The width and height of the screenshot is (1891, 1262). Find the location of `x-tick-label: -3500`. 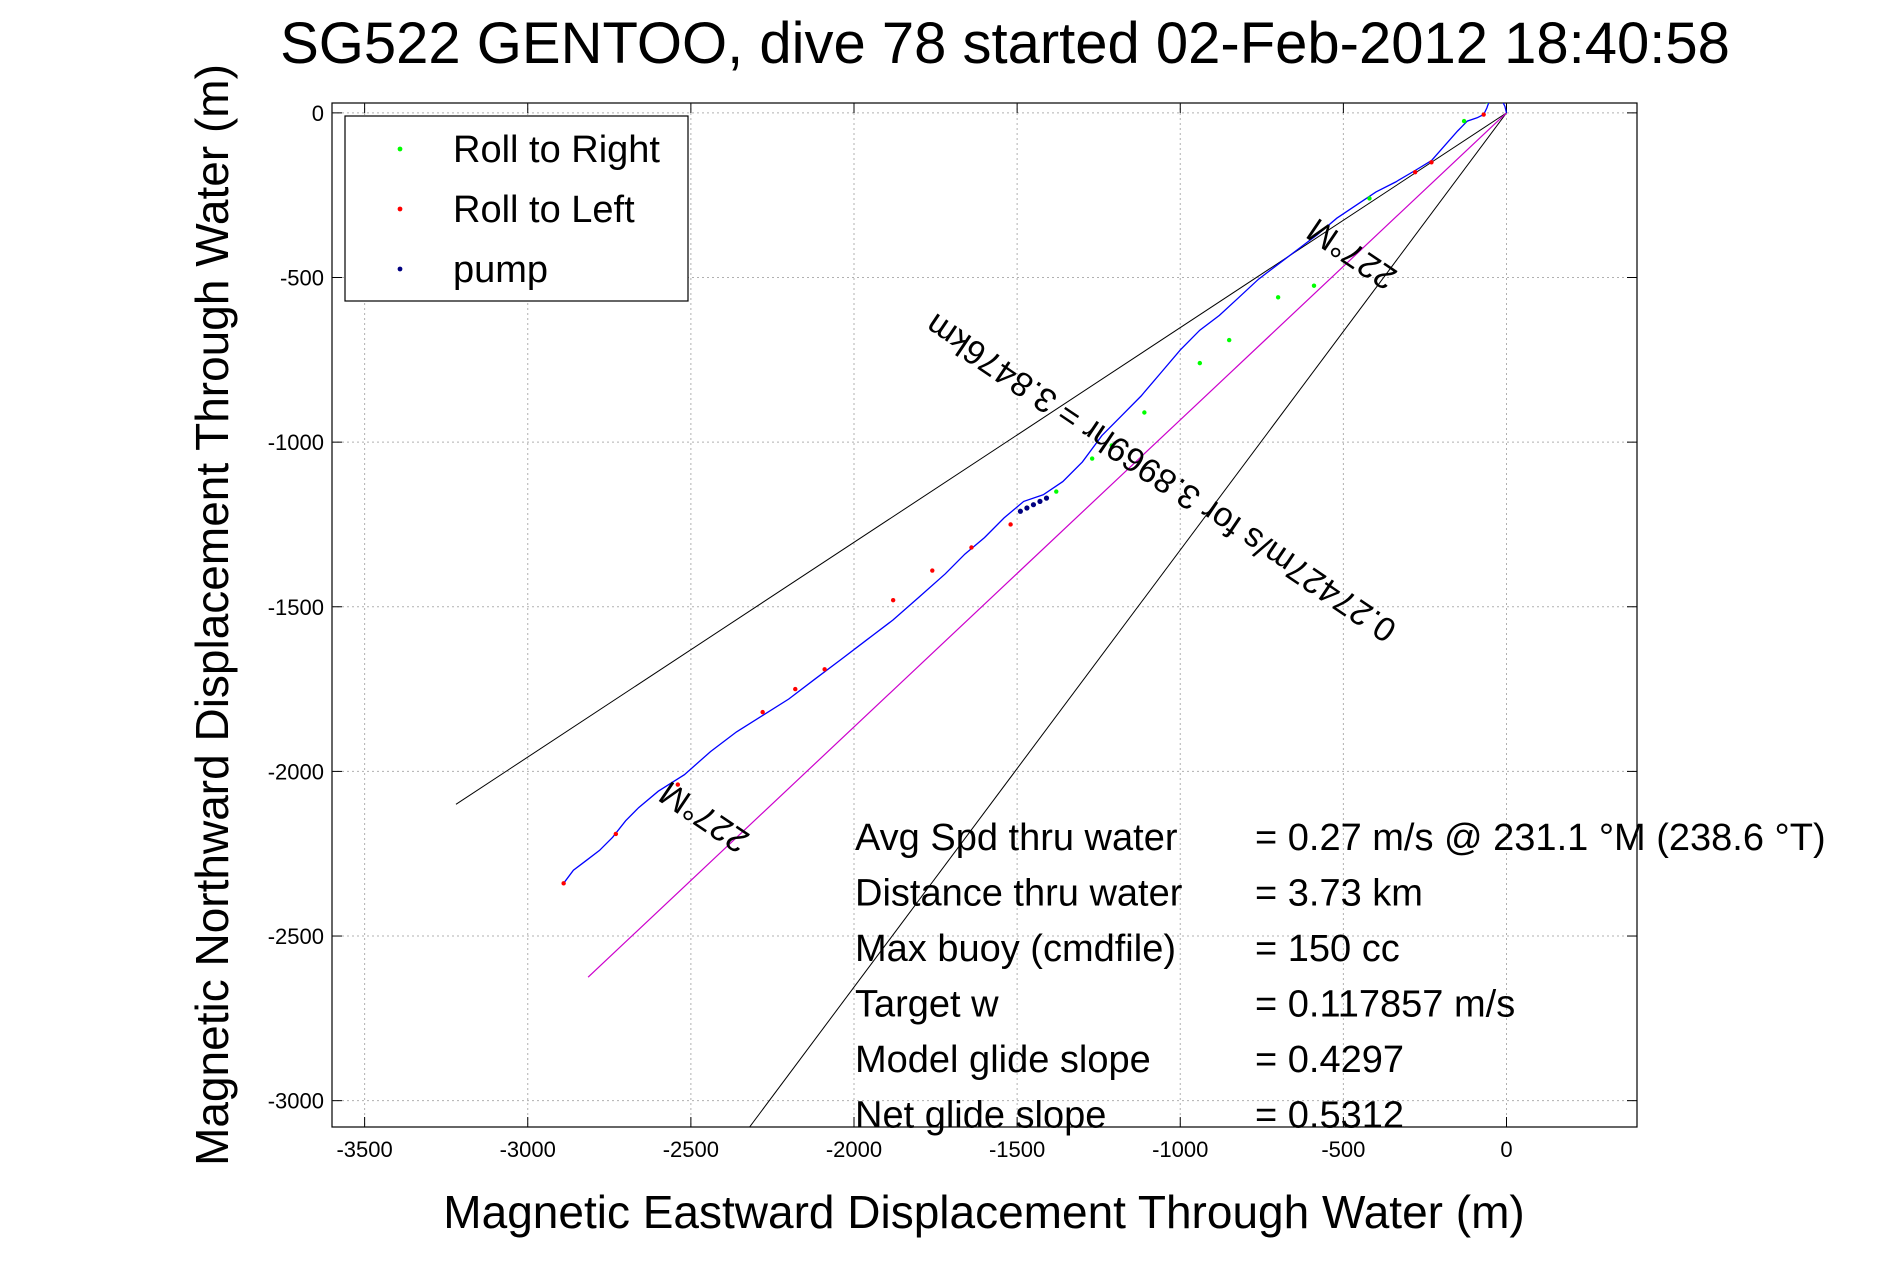

x-tick-label: -3500 is located at coordinates (364, 1149).